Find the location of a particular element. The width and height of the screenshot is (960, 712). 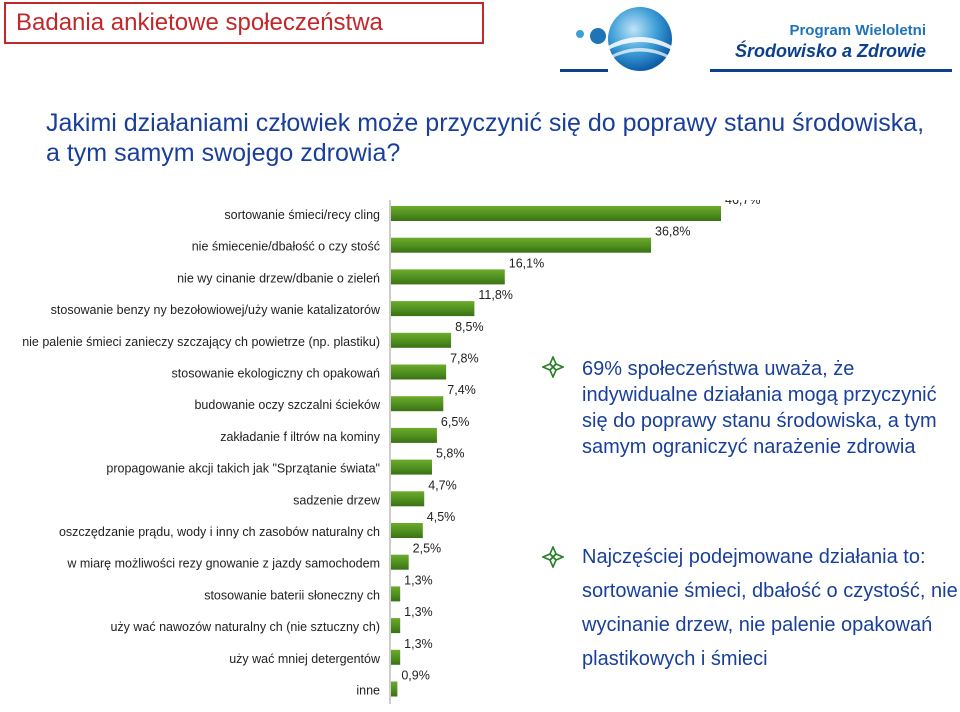

value-label: 11,8% is located at coordinates (495, 295).